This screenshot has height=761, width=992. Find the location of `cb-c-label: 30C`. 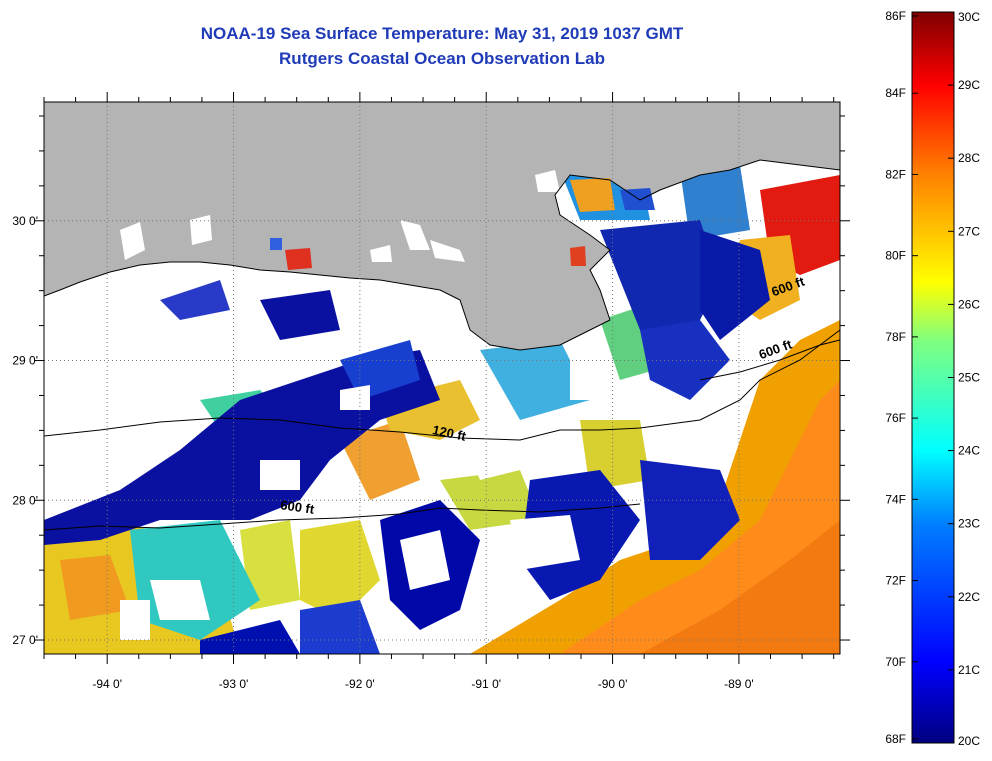

cb-c-label: 30C is located at coordinates (969, 17).